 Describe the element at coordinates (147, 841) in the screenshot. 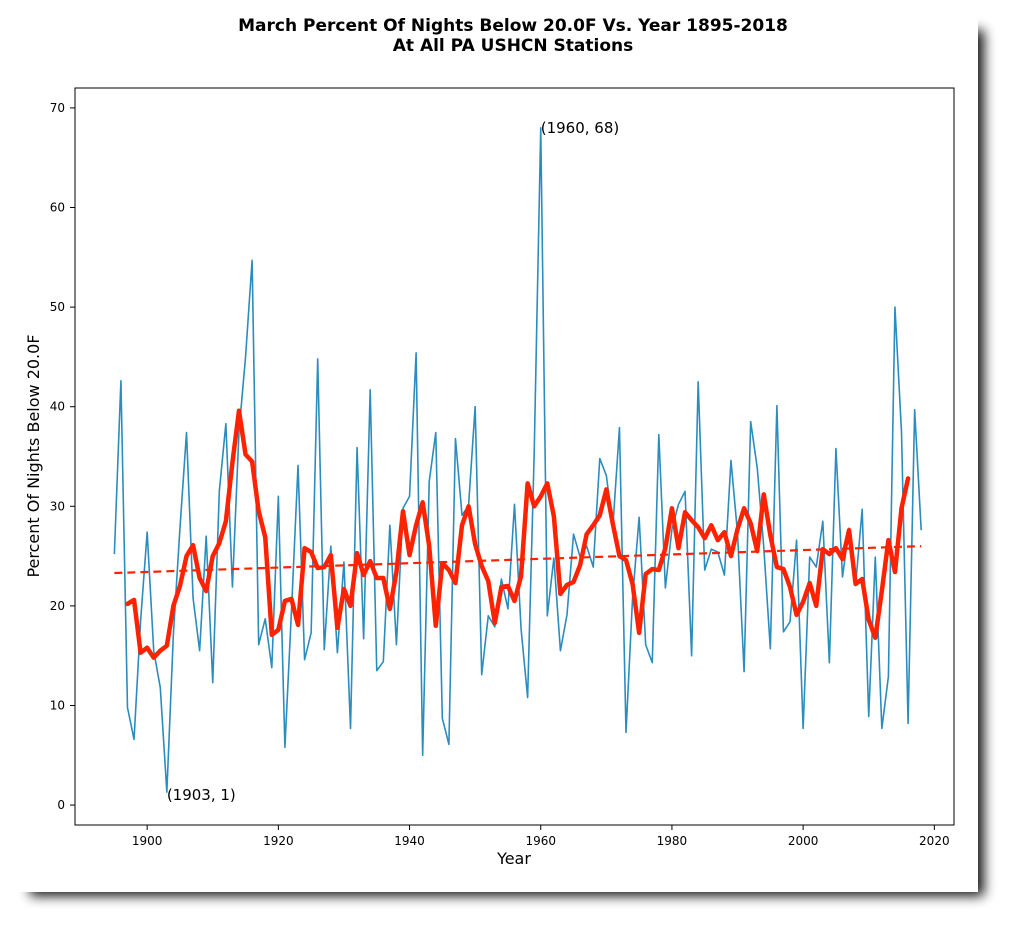

I see `x-tick-label: 1900` at that location.